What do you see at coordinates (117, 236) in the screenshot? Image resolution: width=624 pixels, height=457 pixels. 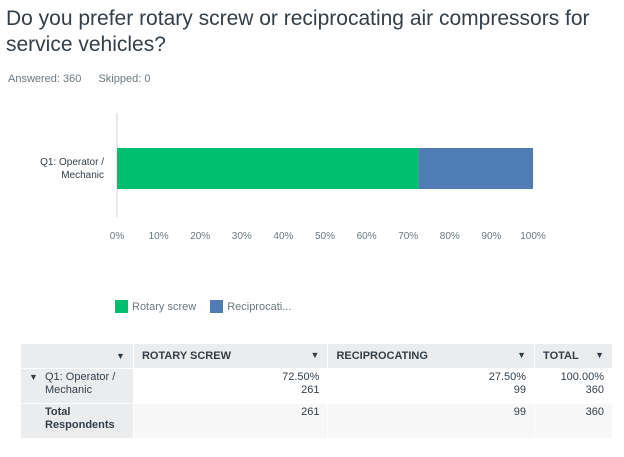 I see `x-tick-label: 0%` at bounding box center [117, 236].